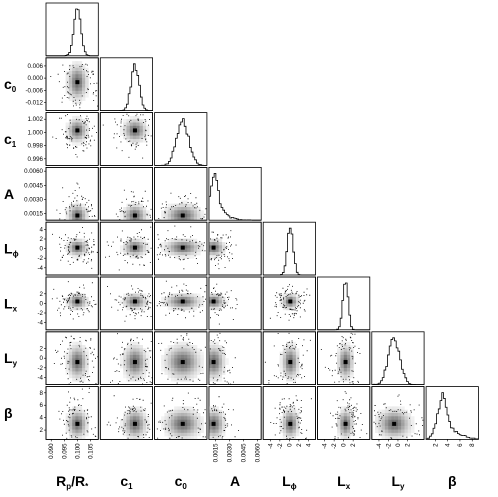 This screenshot has width=498, height=497. What do you see at coordinates (72, 358) in the screenshot?
I see `panel-r6-c0` at bounding box center [72, 358].